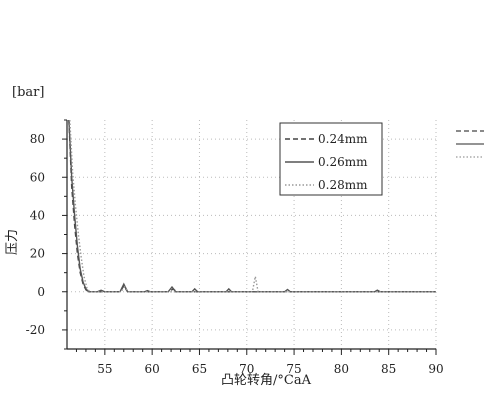 This screenshot has height=419, width=498. I want to click on x-tick-label: 60, so click(152, 369).